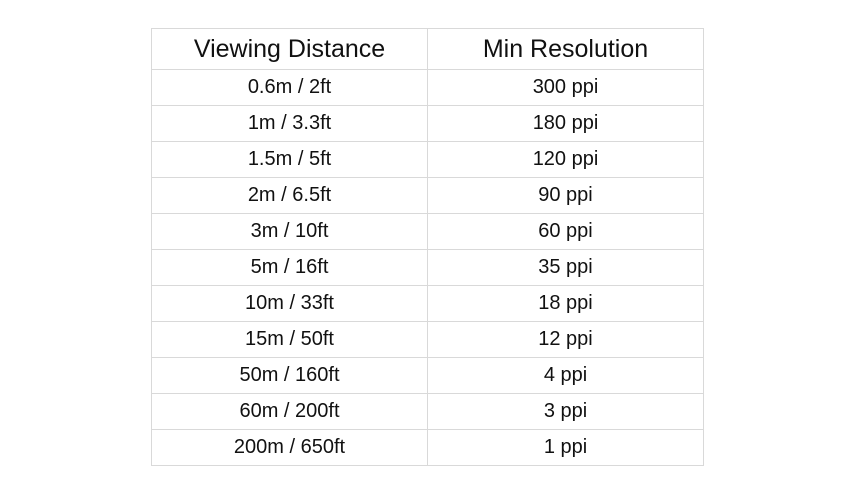 The width and height of the screenshot is (854, 480). I want to click on table-row: 1m / 3.3ft 180 ppi, so click(427, 123).